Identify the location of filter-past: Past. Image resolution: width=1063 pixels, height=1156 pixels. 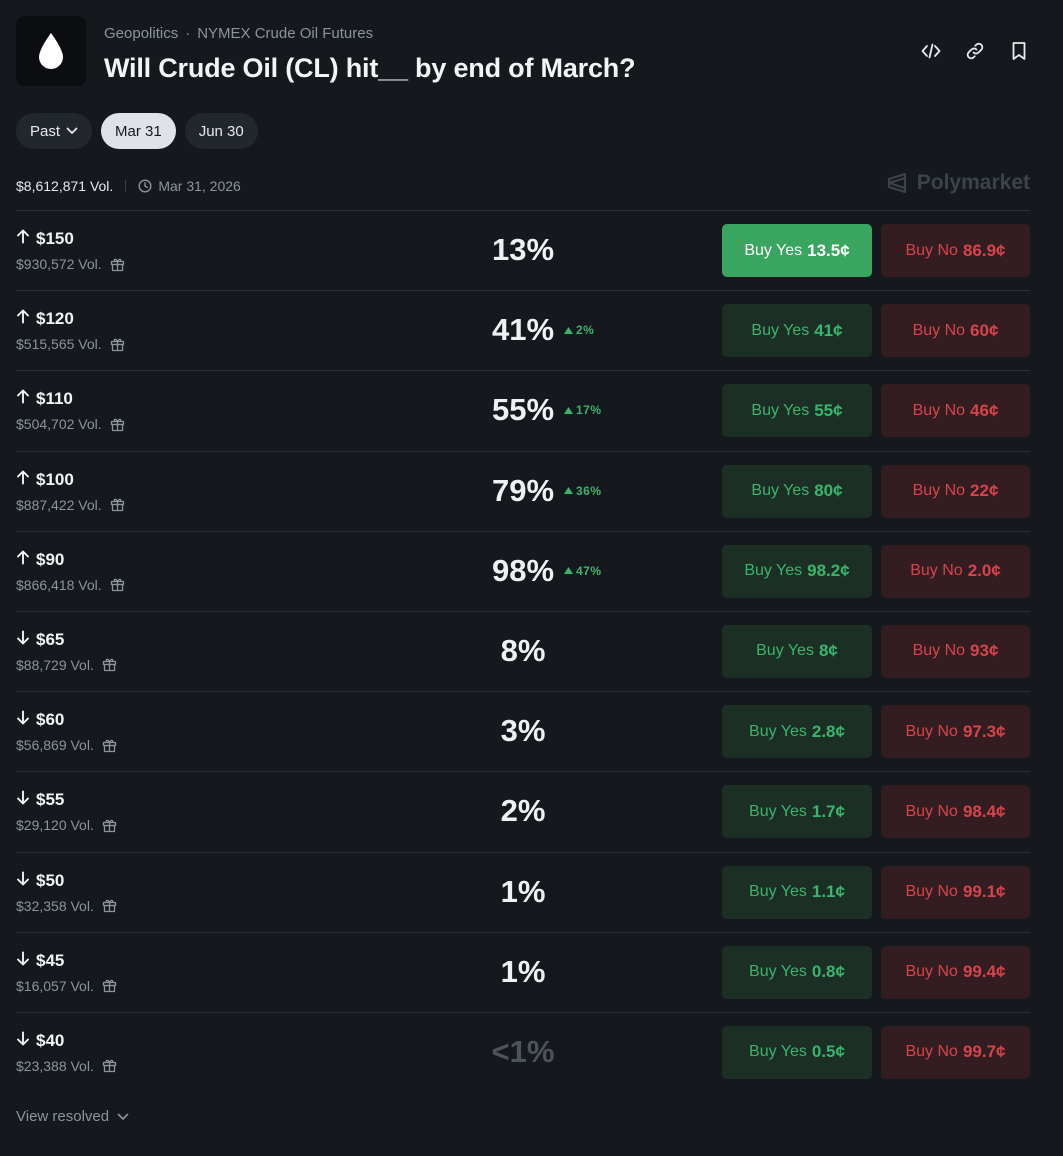
(54, 131).